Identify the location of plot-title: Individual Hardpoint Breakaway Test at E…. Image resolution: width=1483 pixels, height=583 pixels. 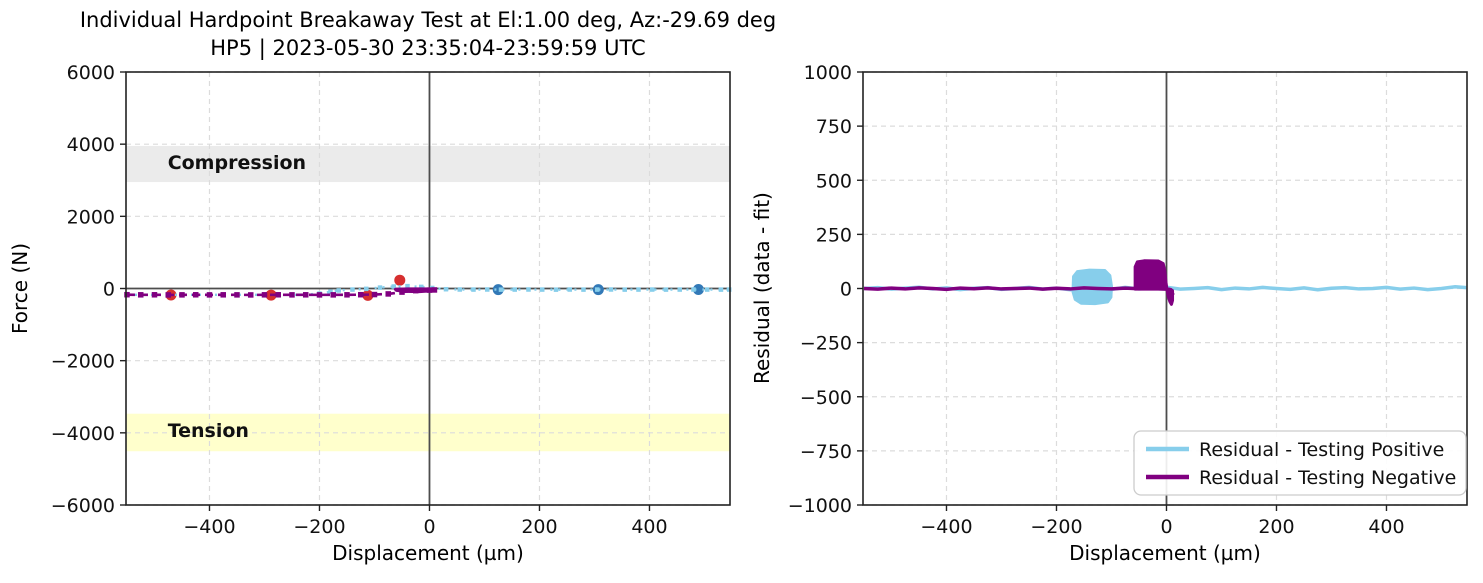
(428, 20).